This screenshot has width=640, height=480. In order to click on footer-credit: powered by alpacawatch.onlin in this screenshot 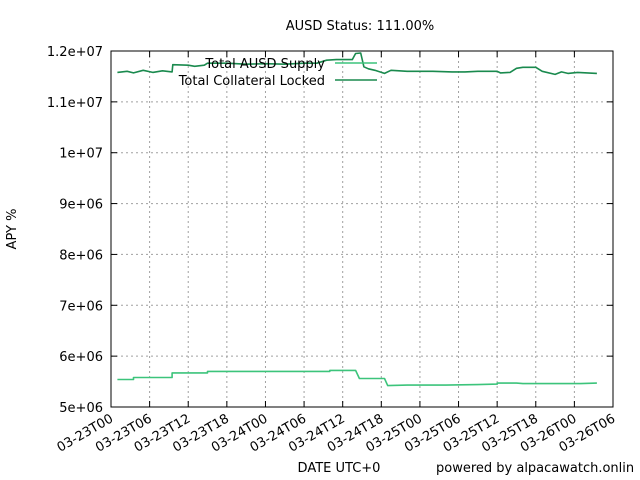, I will do `click(535, 468)`.